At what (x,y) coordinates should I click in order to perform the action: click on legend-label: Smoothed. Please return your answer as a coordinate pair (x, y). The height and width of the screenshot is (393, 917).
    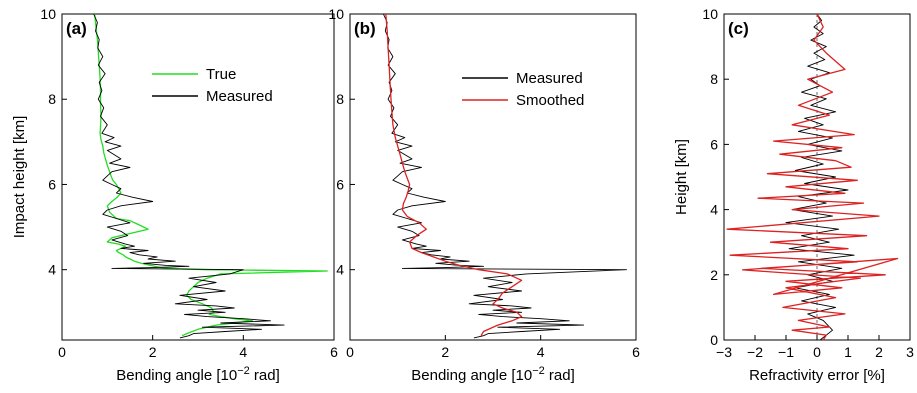
    Looking at the image, I should click on (550, 100).